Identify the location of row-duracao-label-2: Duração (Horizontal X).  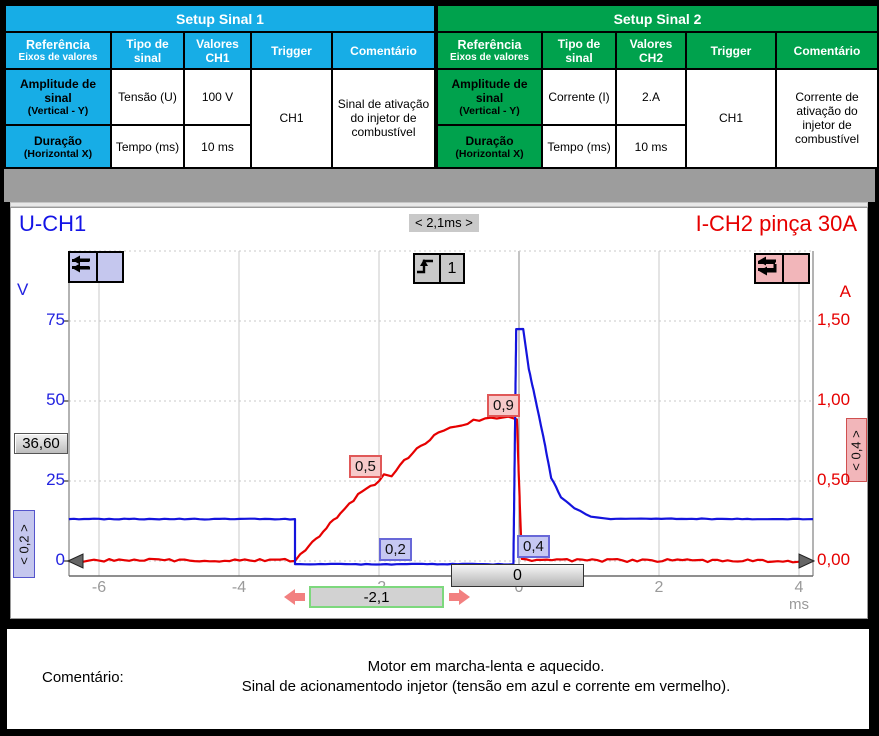
(490, 146).